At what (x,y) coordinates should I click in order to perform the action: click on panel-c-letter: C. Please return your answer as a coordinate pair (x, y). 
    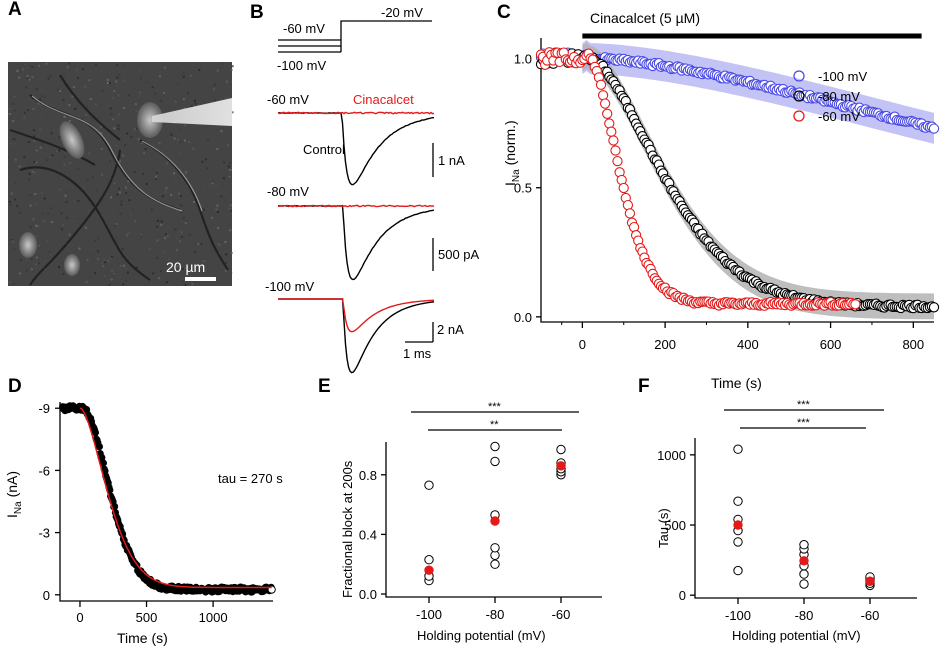
    Looking at the image, I should click on (504, 12).